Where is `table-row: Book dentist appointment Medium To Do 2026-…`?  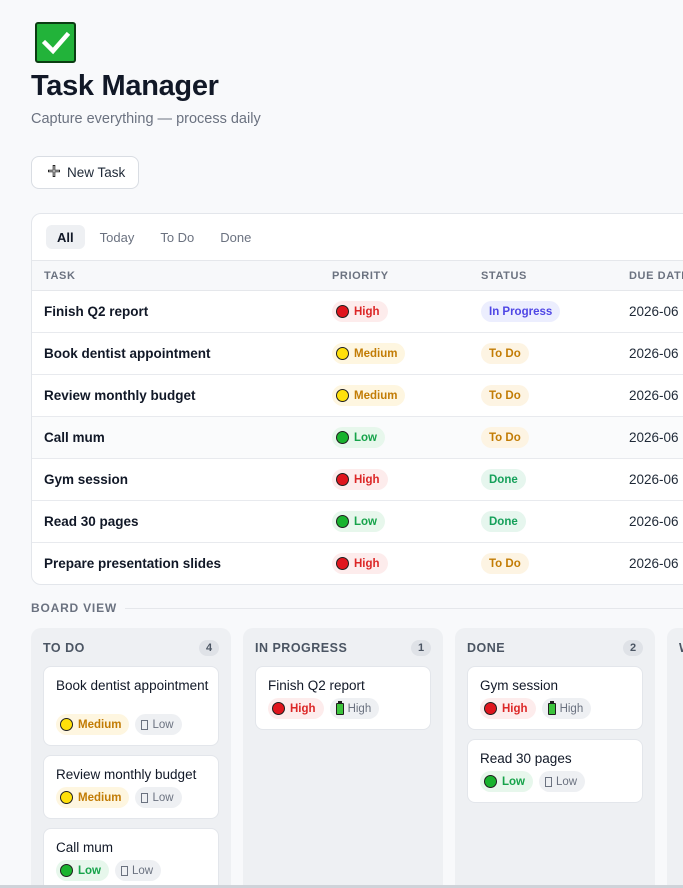
table-row: Book dentist appointment Medium To Do 2026-… is located at coordinates (357, 354).